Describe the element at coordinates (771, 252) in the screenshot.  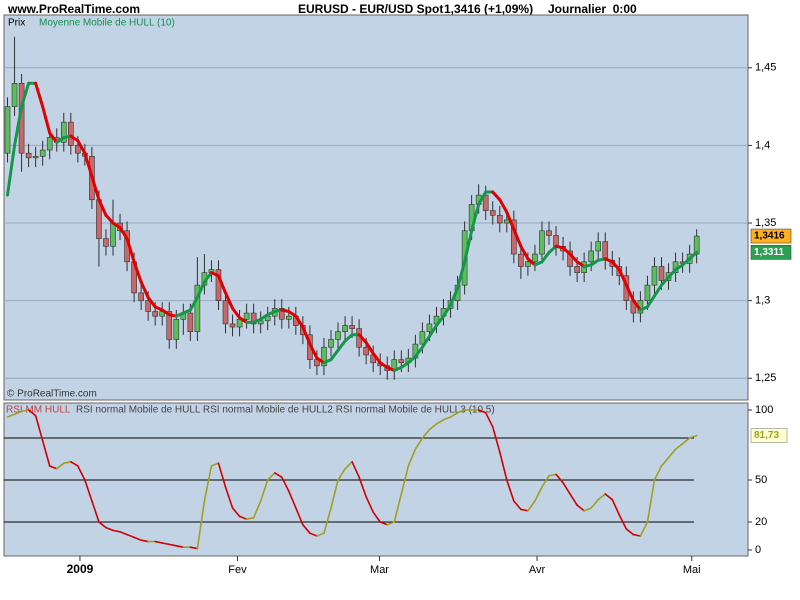
I see `price-tag-box` at that location.